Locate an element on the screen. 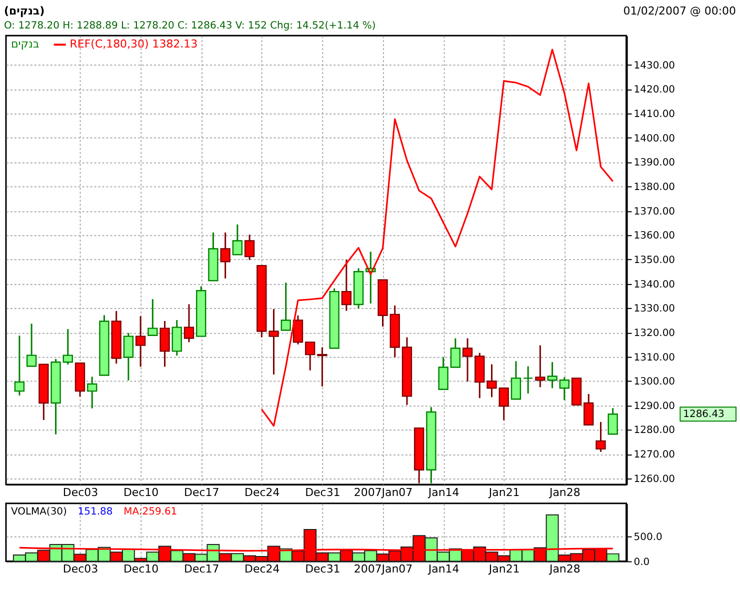 This screenshot has width=740, height=591. y-tick-label: 1300.00 is located at coordinates (655, 382).